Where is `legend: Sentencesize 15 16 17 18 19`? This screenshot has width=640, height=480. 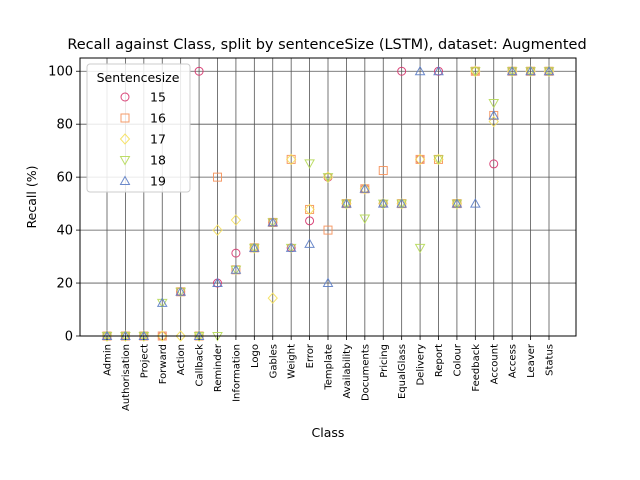
legend: Sentencesize 15 16 17 18 19 is located at coordinates (138, 128).